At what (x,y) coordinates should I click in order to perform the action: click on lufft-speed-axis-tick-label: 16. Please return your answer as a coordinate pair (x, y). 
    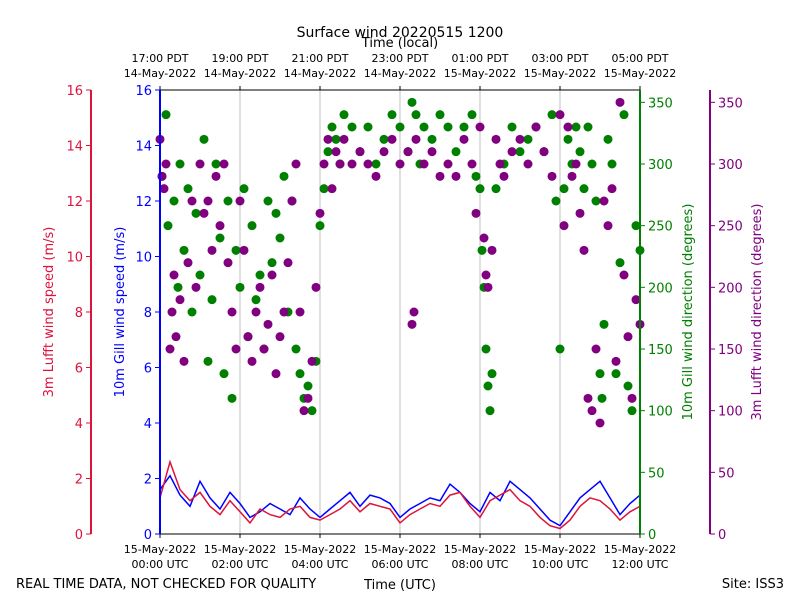
    Looking at the image, I should click on (74, 91).